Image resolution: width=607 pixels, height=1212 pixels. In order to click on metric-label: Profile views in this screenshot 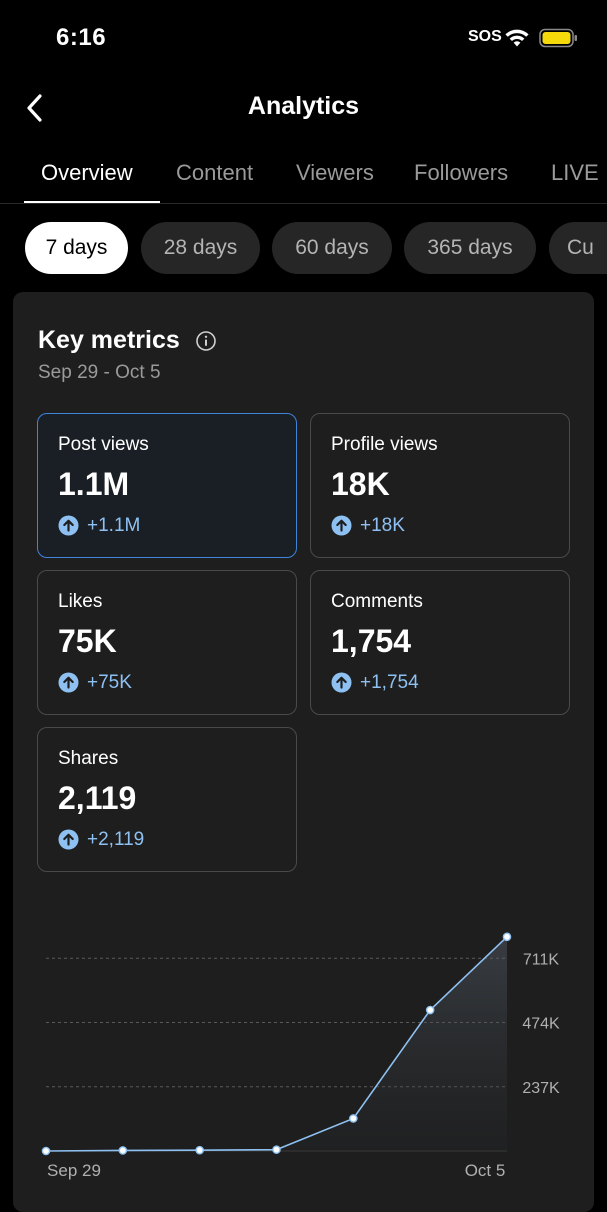, I will do `click(384, 444)`.